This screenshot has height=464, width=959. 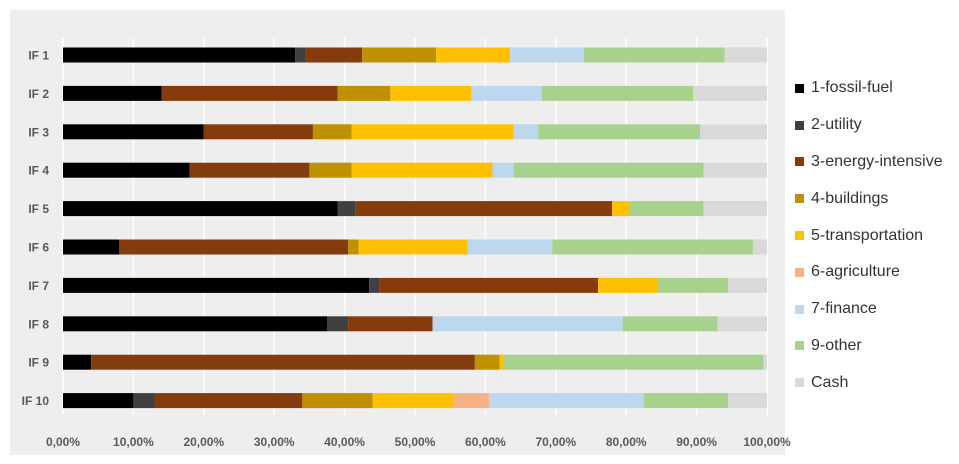 I want to click on legend-item: 3-energy-intensive, so click(x=877, y=162).